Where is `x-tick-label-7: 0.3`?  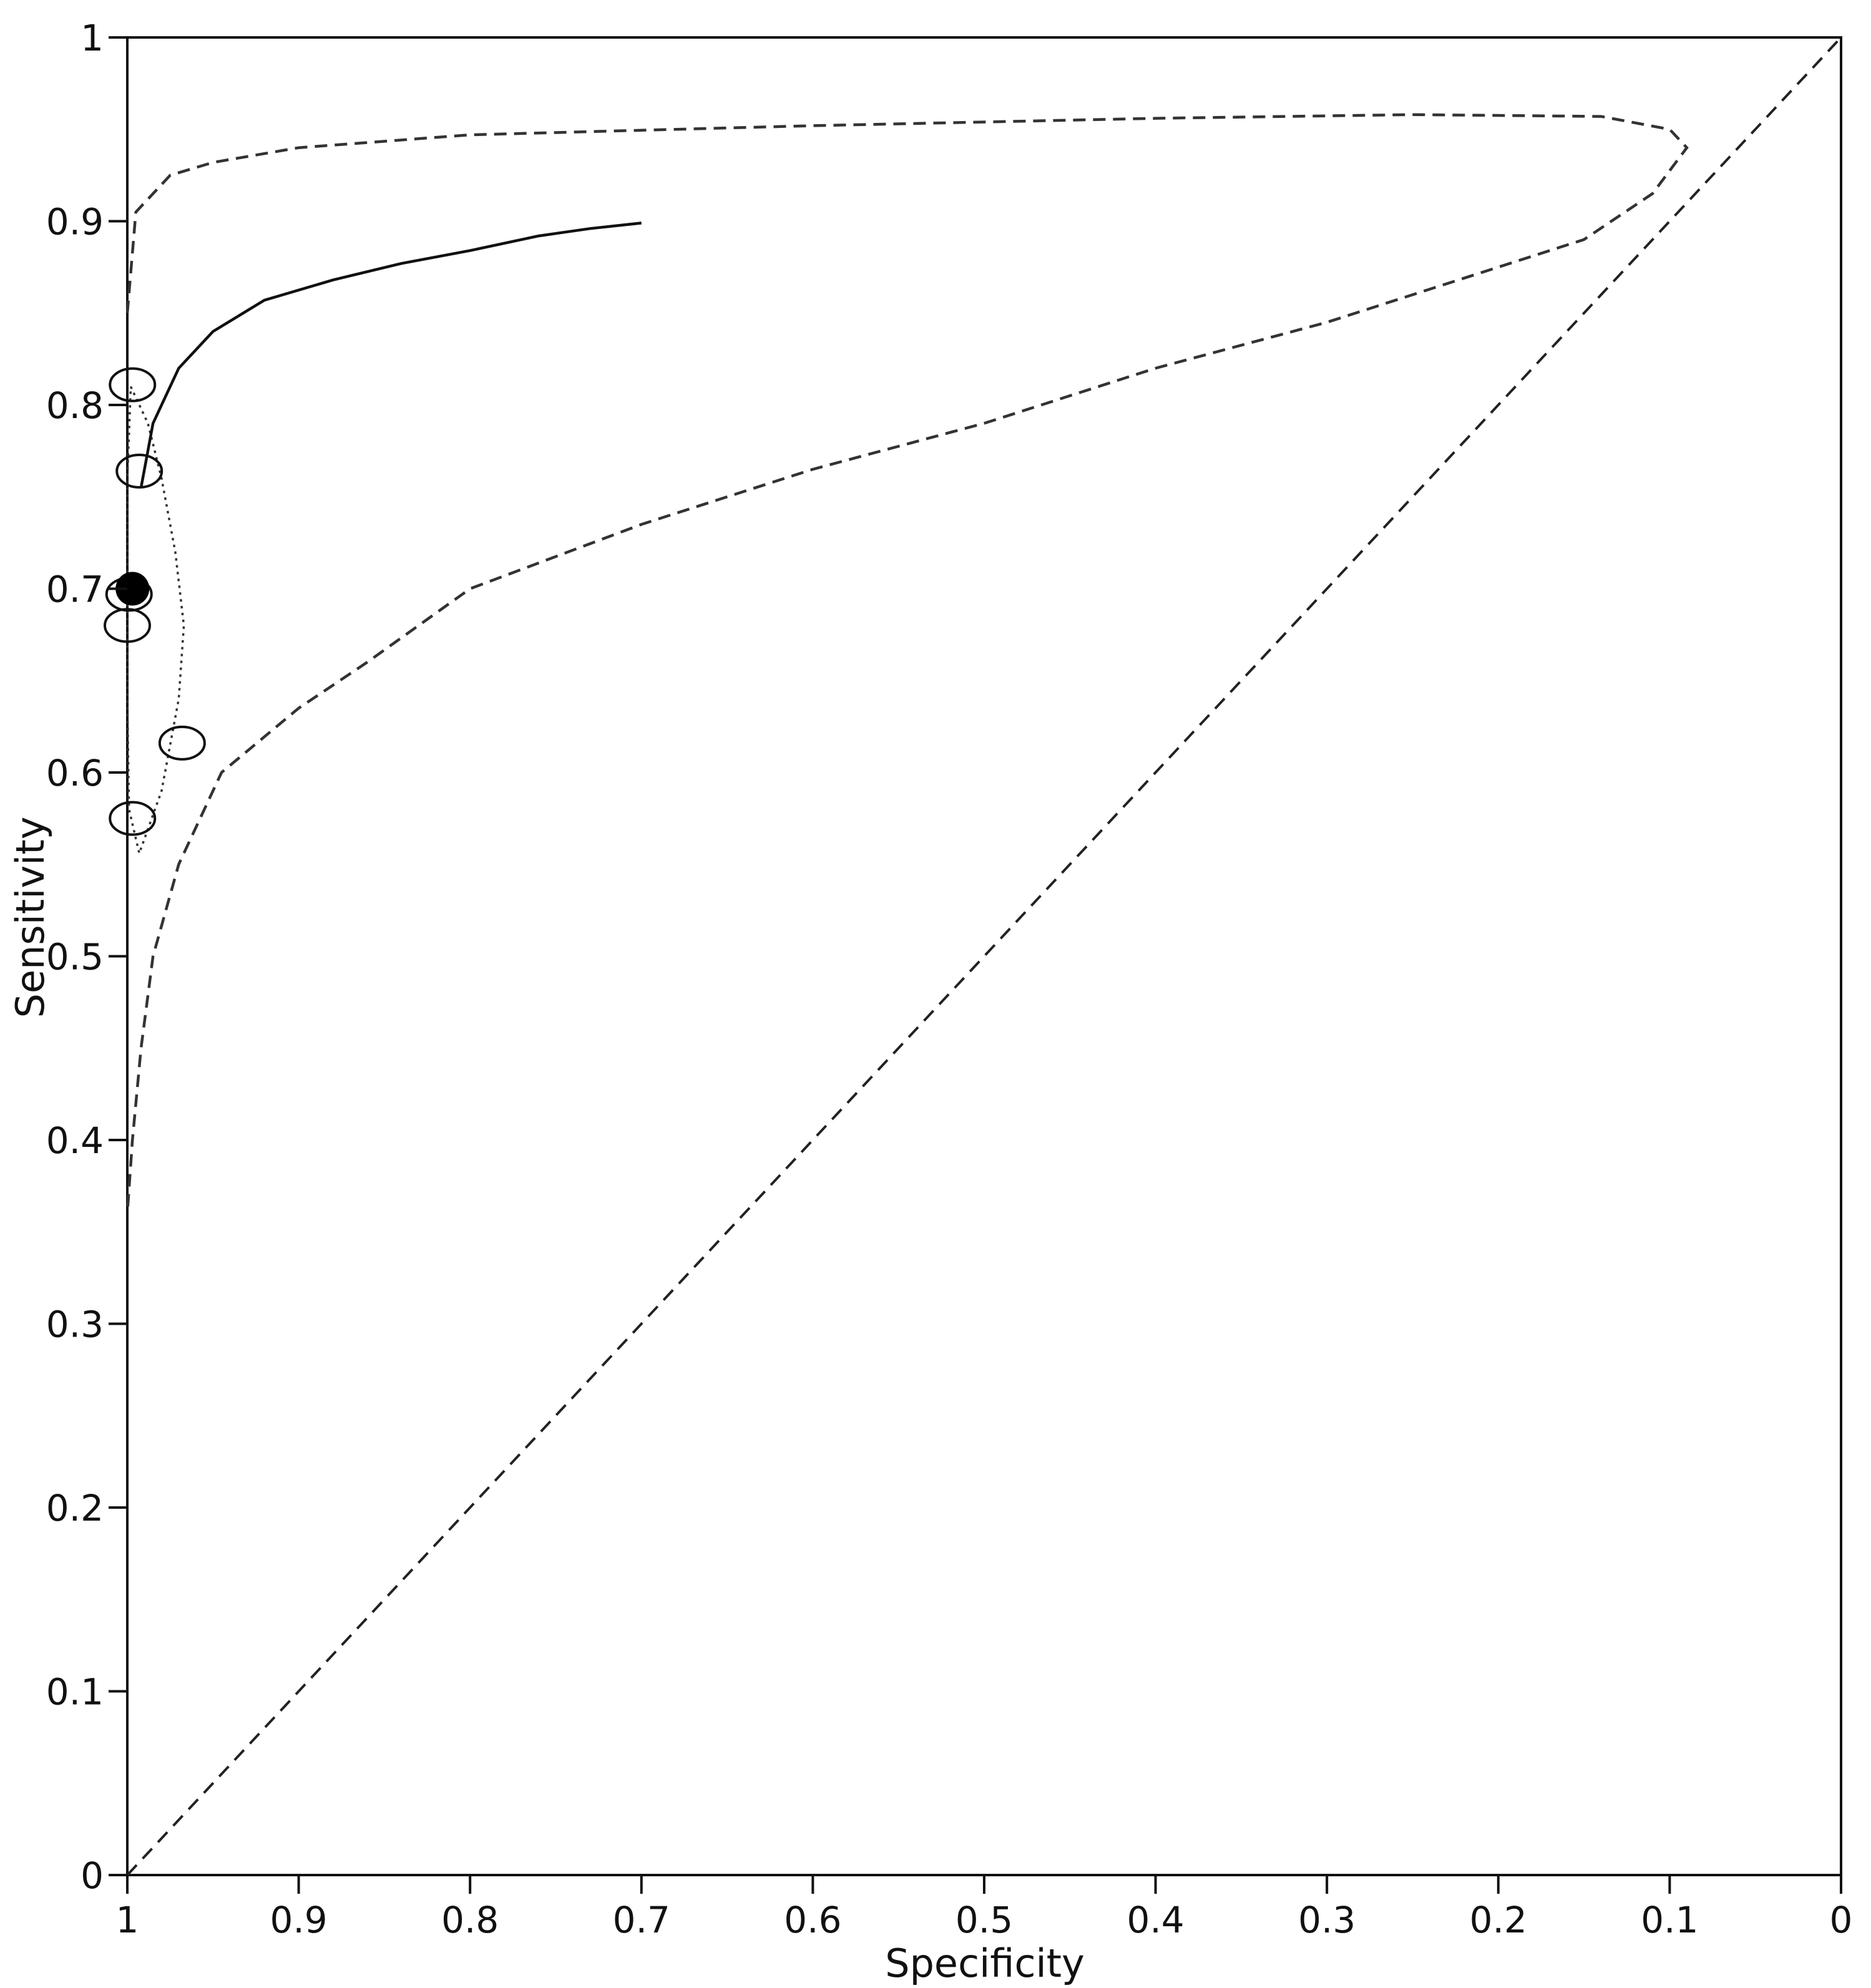 x-tick-label-7: 0.3 is located at coordinates (1327, 1920).